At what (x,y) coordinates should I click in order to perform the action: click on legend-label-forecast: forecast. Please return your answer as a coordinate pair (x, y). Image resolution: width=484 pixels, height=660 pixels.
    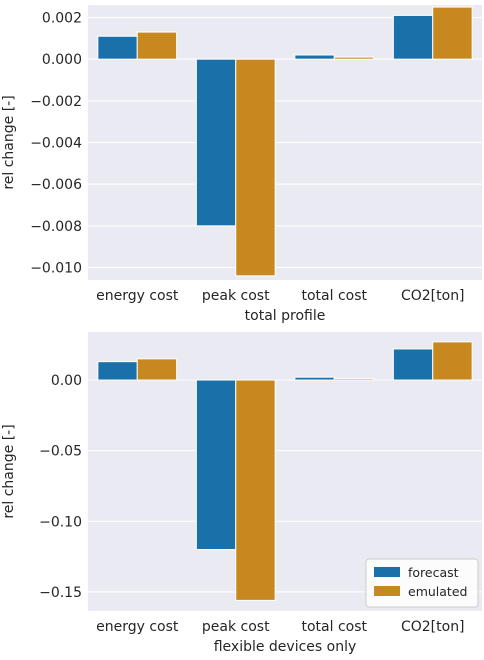
    Looking at the image, I should click on (433, 572).